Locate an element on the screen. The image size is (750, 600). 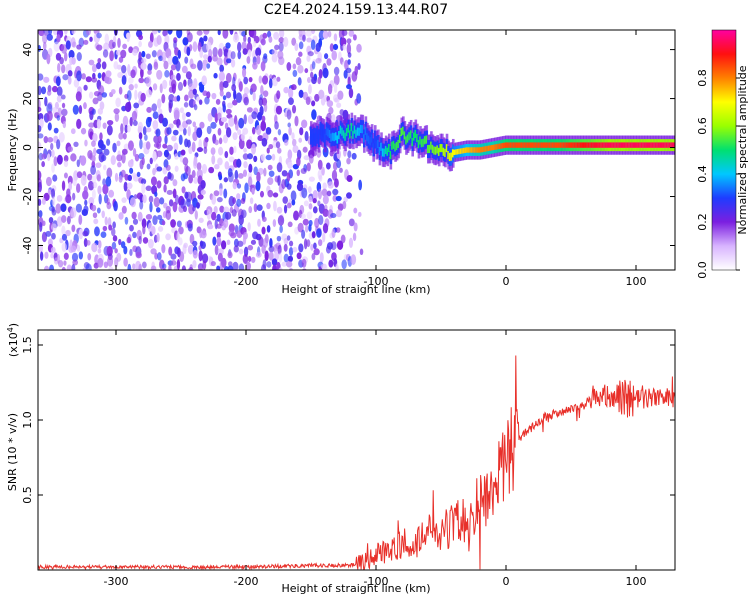
snr-y-tick-label: 1.5 is located at coordinates (27, 345).